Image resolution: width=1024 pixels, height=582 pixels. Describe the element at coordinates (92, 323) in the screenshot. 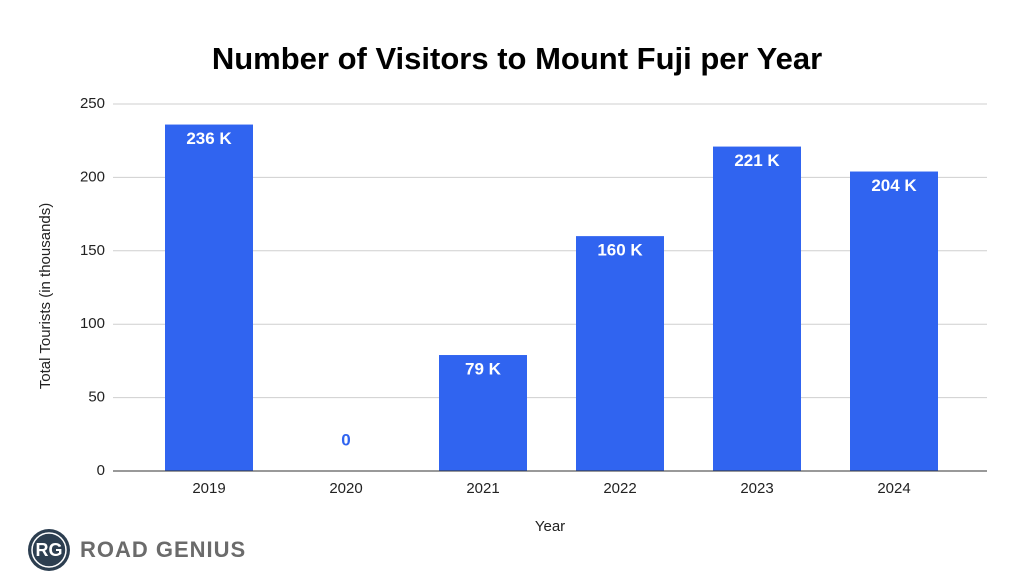

I see `y-tick-label: 100` at that location.